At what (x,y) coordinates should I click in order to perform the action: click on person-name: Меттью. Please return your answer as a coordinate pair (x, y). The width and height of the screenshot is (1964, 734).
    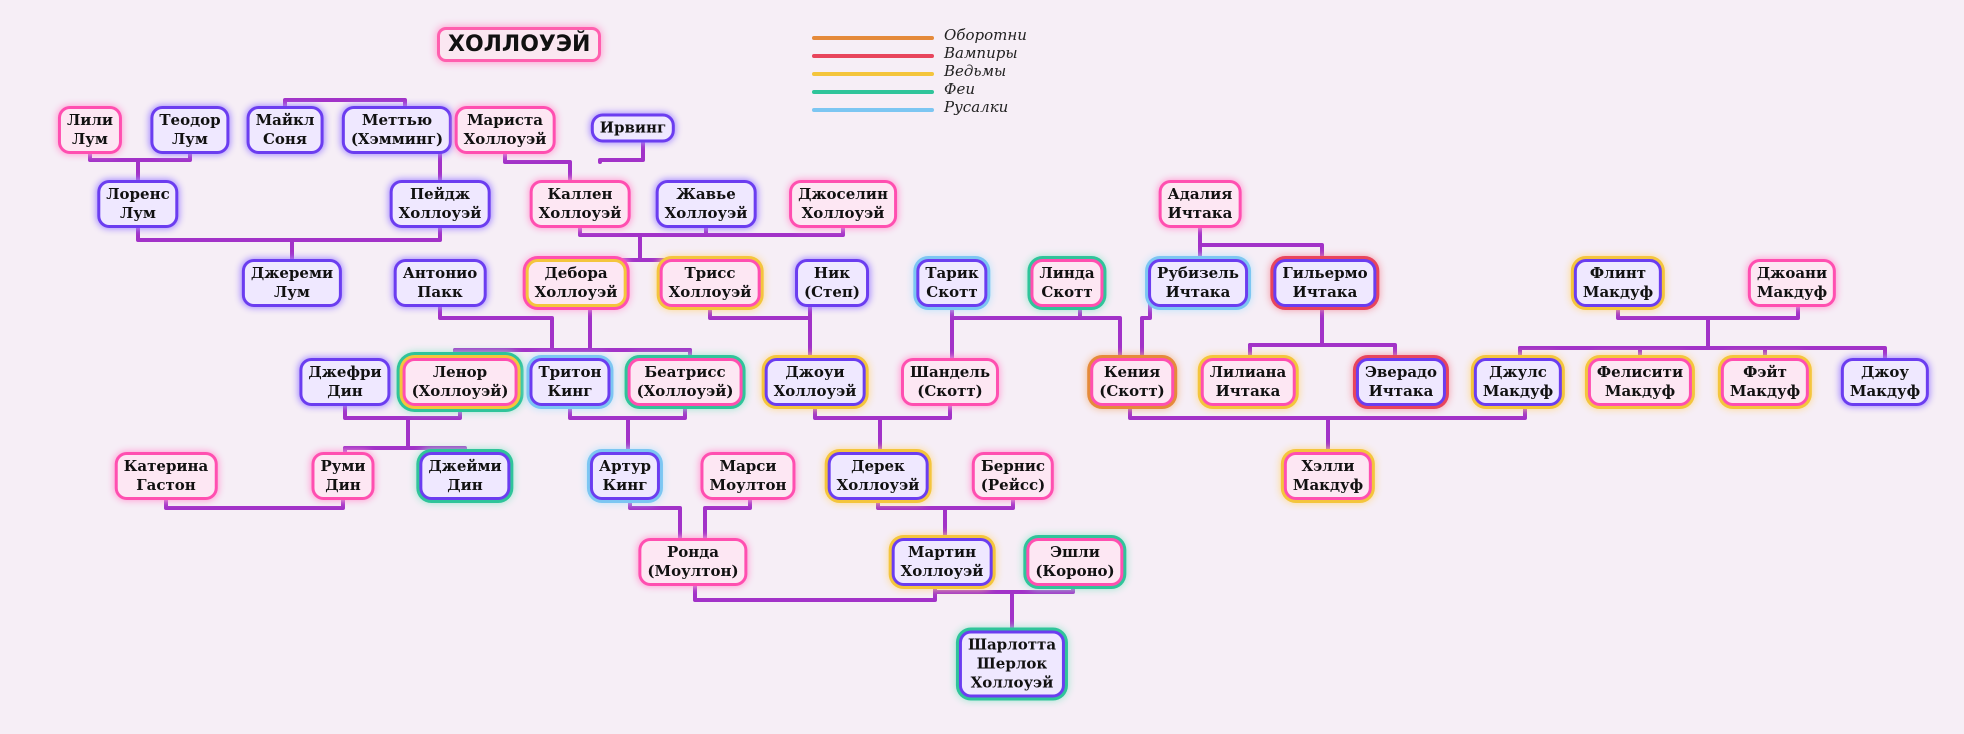
    Looking at the image, I should click on (397, 120).